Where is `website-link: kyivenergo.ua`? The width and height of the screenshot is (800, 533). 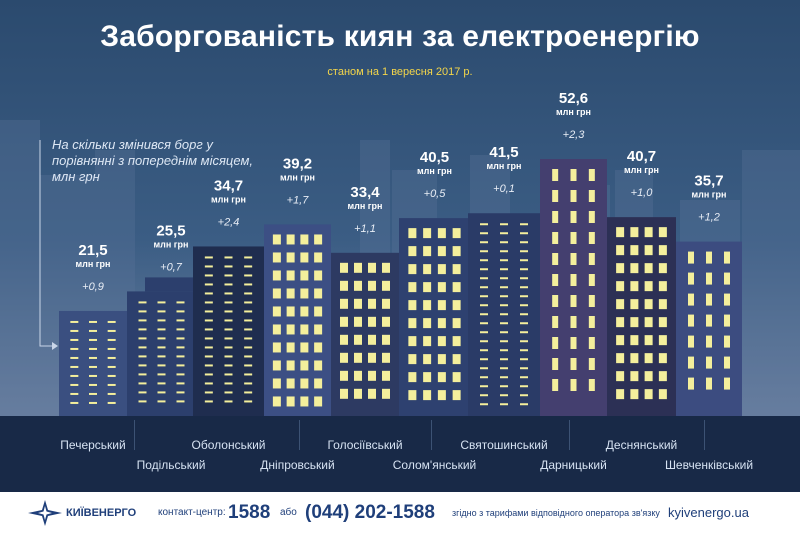 website-link: kyivenergo.ua is located at coordinates (708, 512).